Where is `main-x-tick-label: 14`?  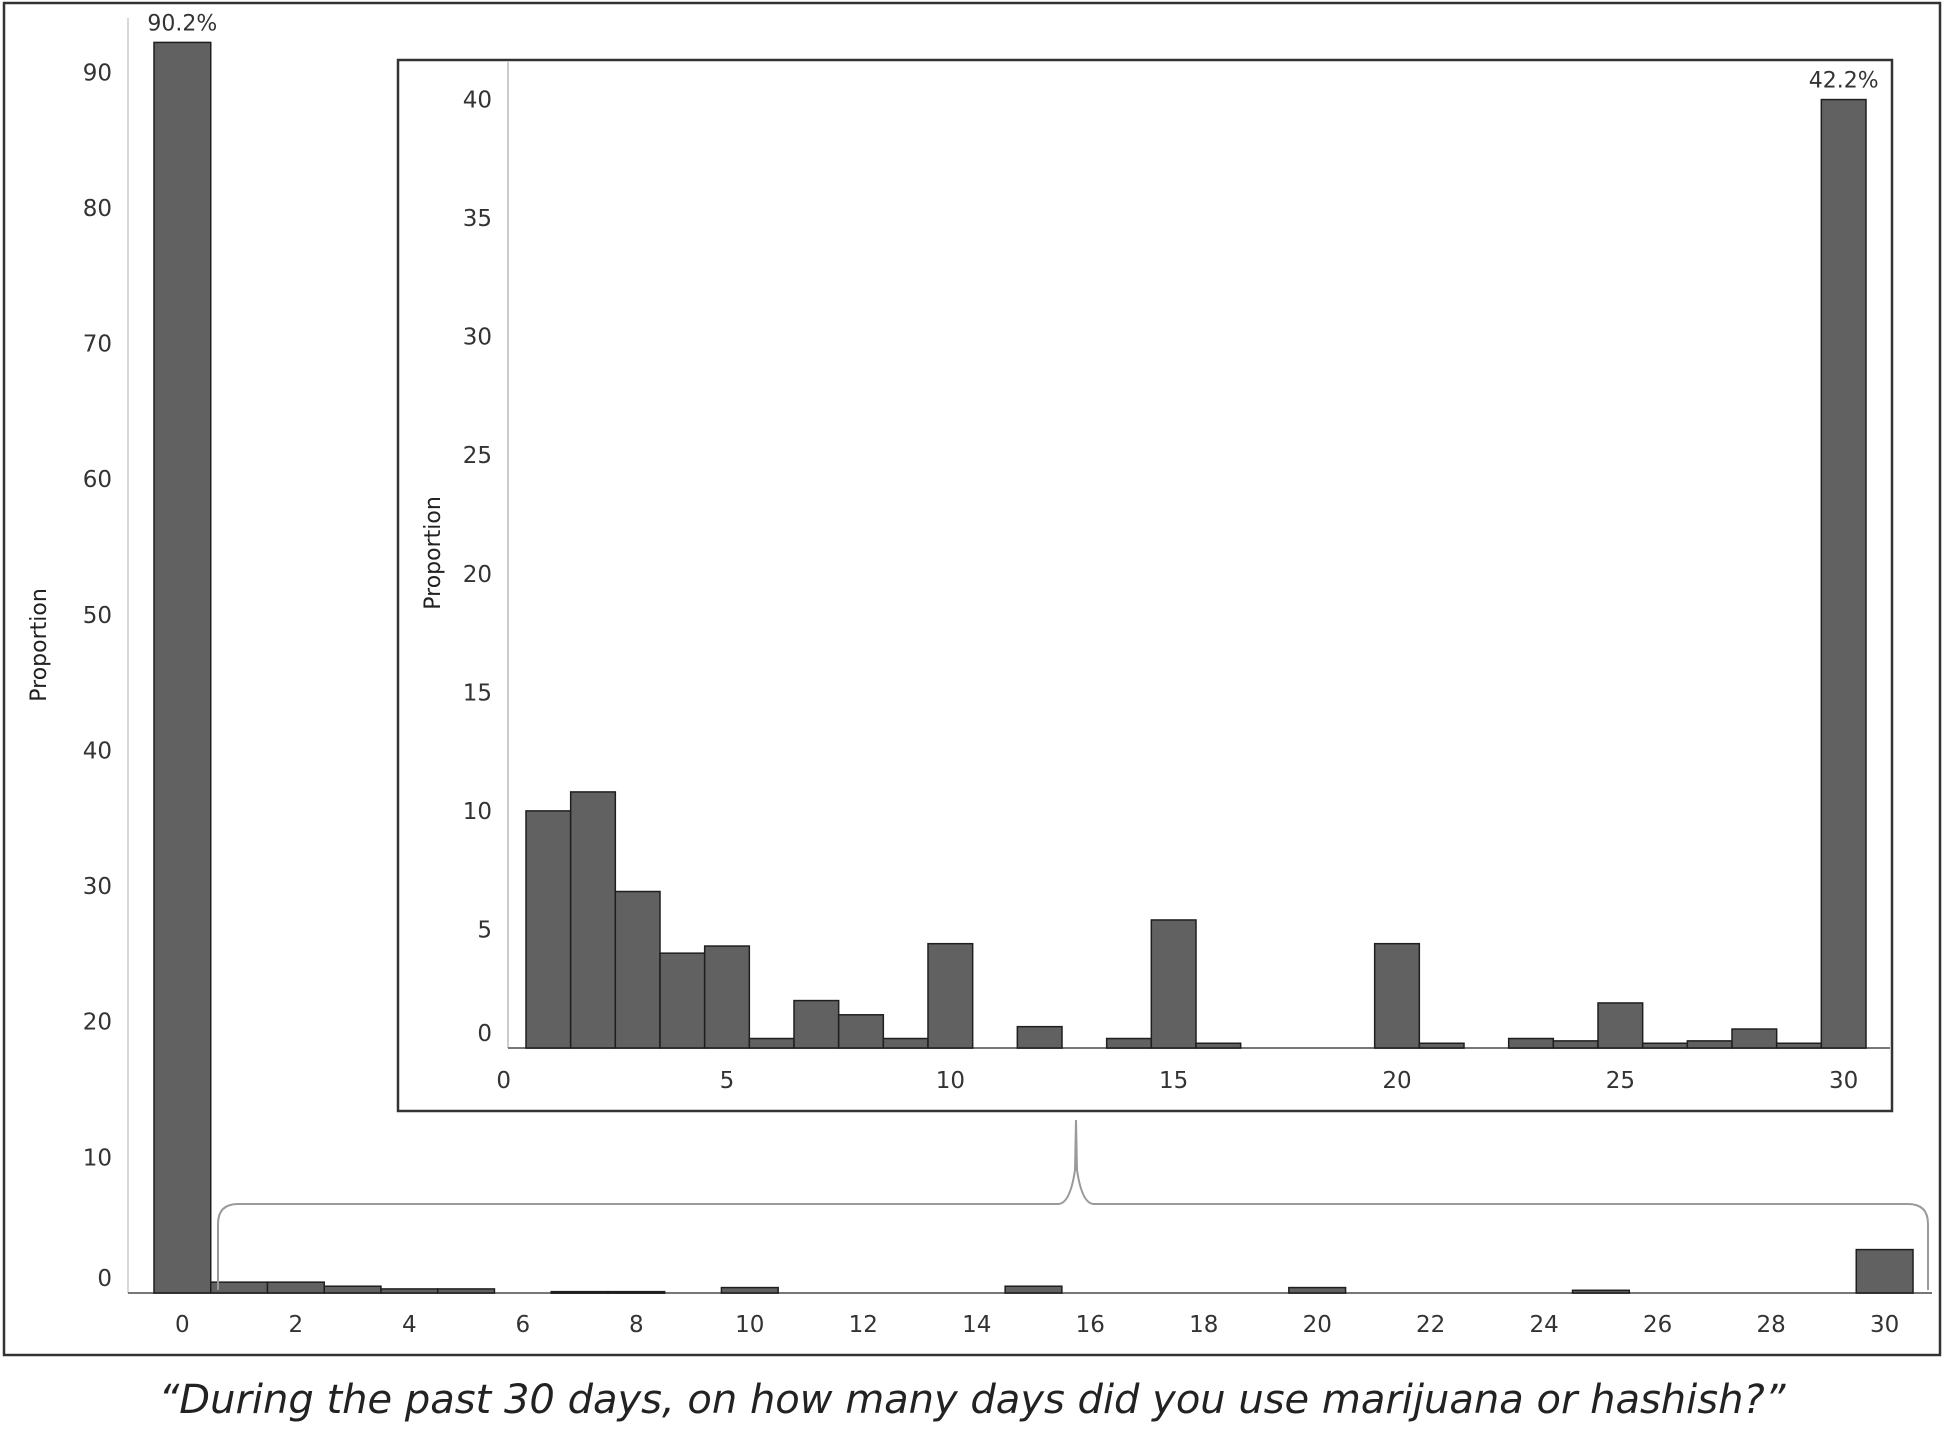
main-x-tick-label: 14 is located at coordinates (976, 1325).